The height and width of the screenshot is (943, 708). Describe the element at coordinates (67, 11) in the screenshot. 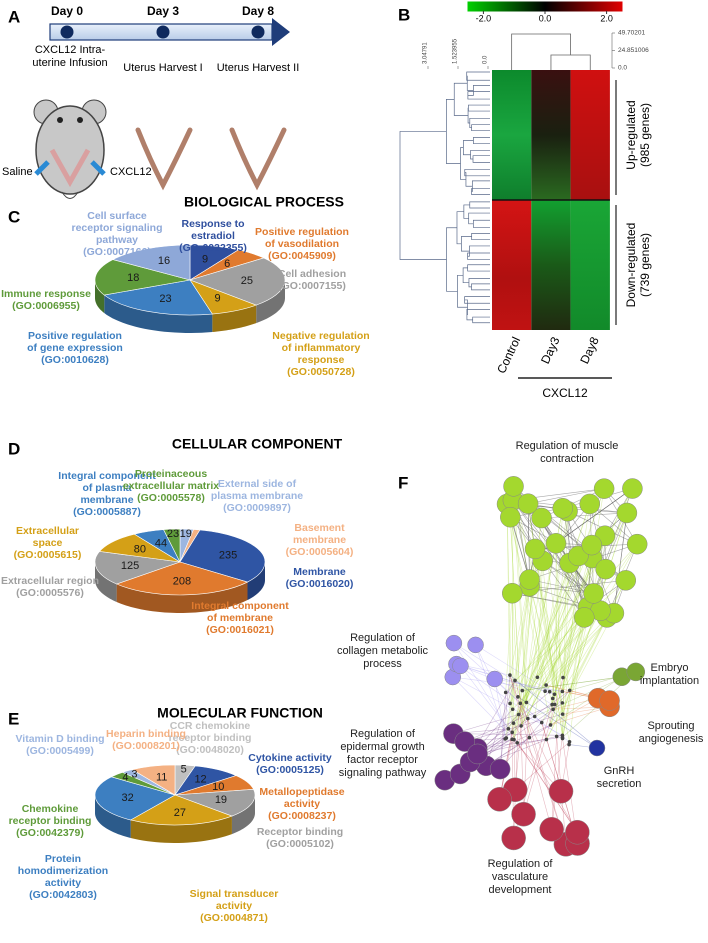

I see `day-label: Day 0` at that location.